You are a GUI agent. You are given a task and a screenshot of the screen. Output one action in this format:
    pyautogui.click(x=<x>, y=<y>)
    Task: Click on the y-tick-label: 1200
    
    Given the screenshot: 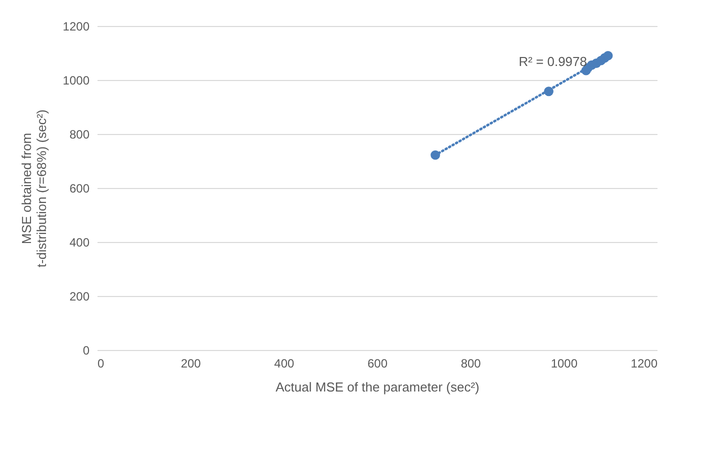 What is the action you would take?
    pyautogui.click(x=76, y=27)
    